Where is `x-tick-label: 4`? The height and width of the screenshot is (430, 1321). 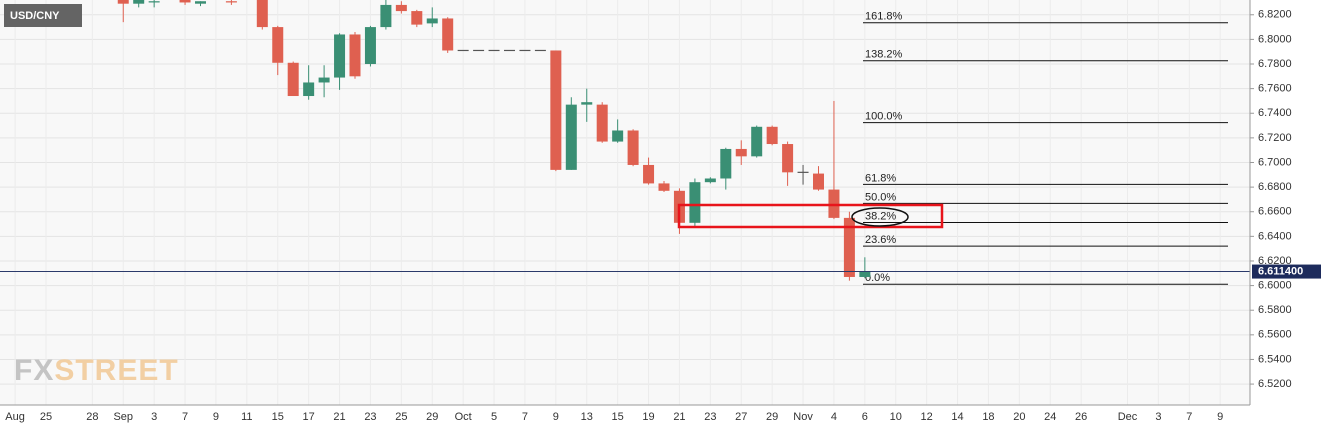
x-tick-label: 4 is located at coordinates (834, 417).